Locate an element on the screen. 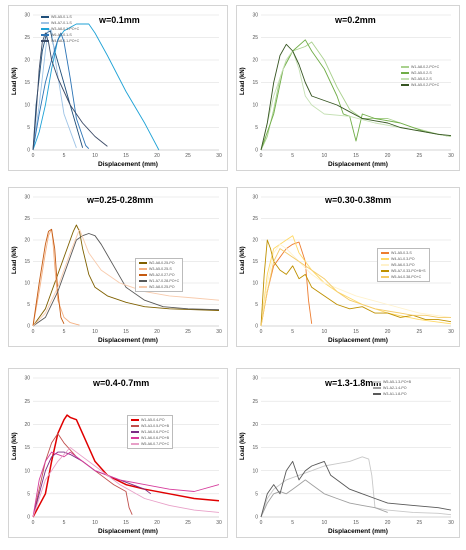 The image size is (466, 550). legend-entry: W1-A8-0.2-PO+C is located at coordinates (420, 67).